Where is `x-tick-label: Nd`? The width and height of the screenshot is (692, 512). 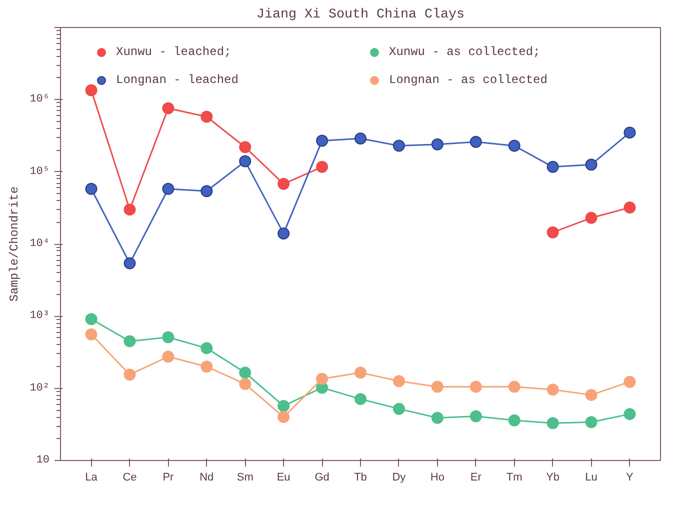
x-tick-label: Nd is located at coordinates (207, 478).